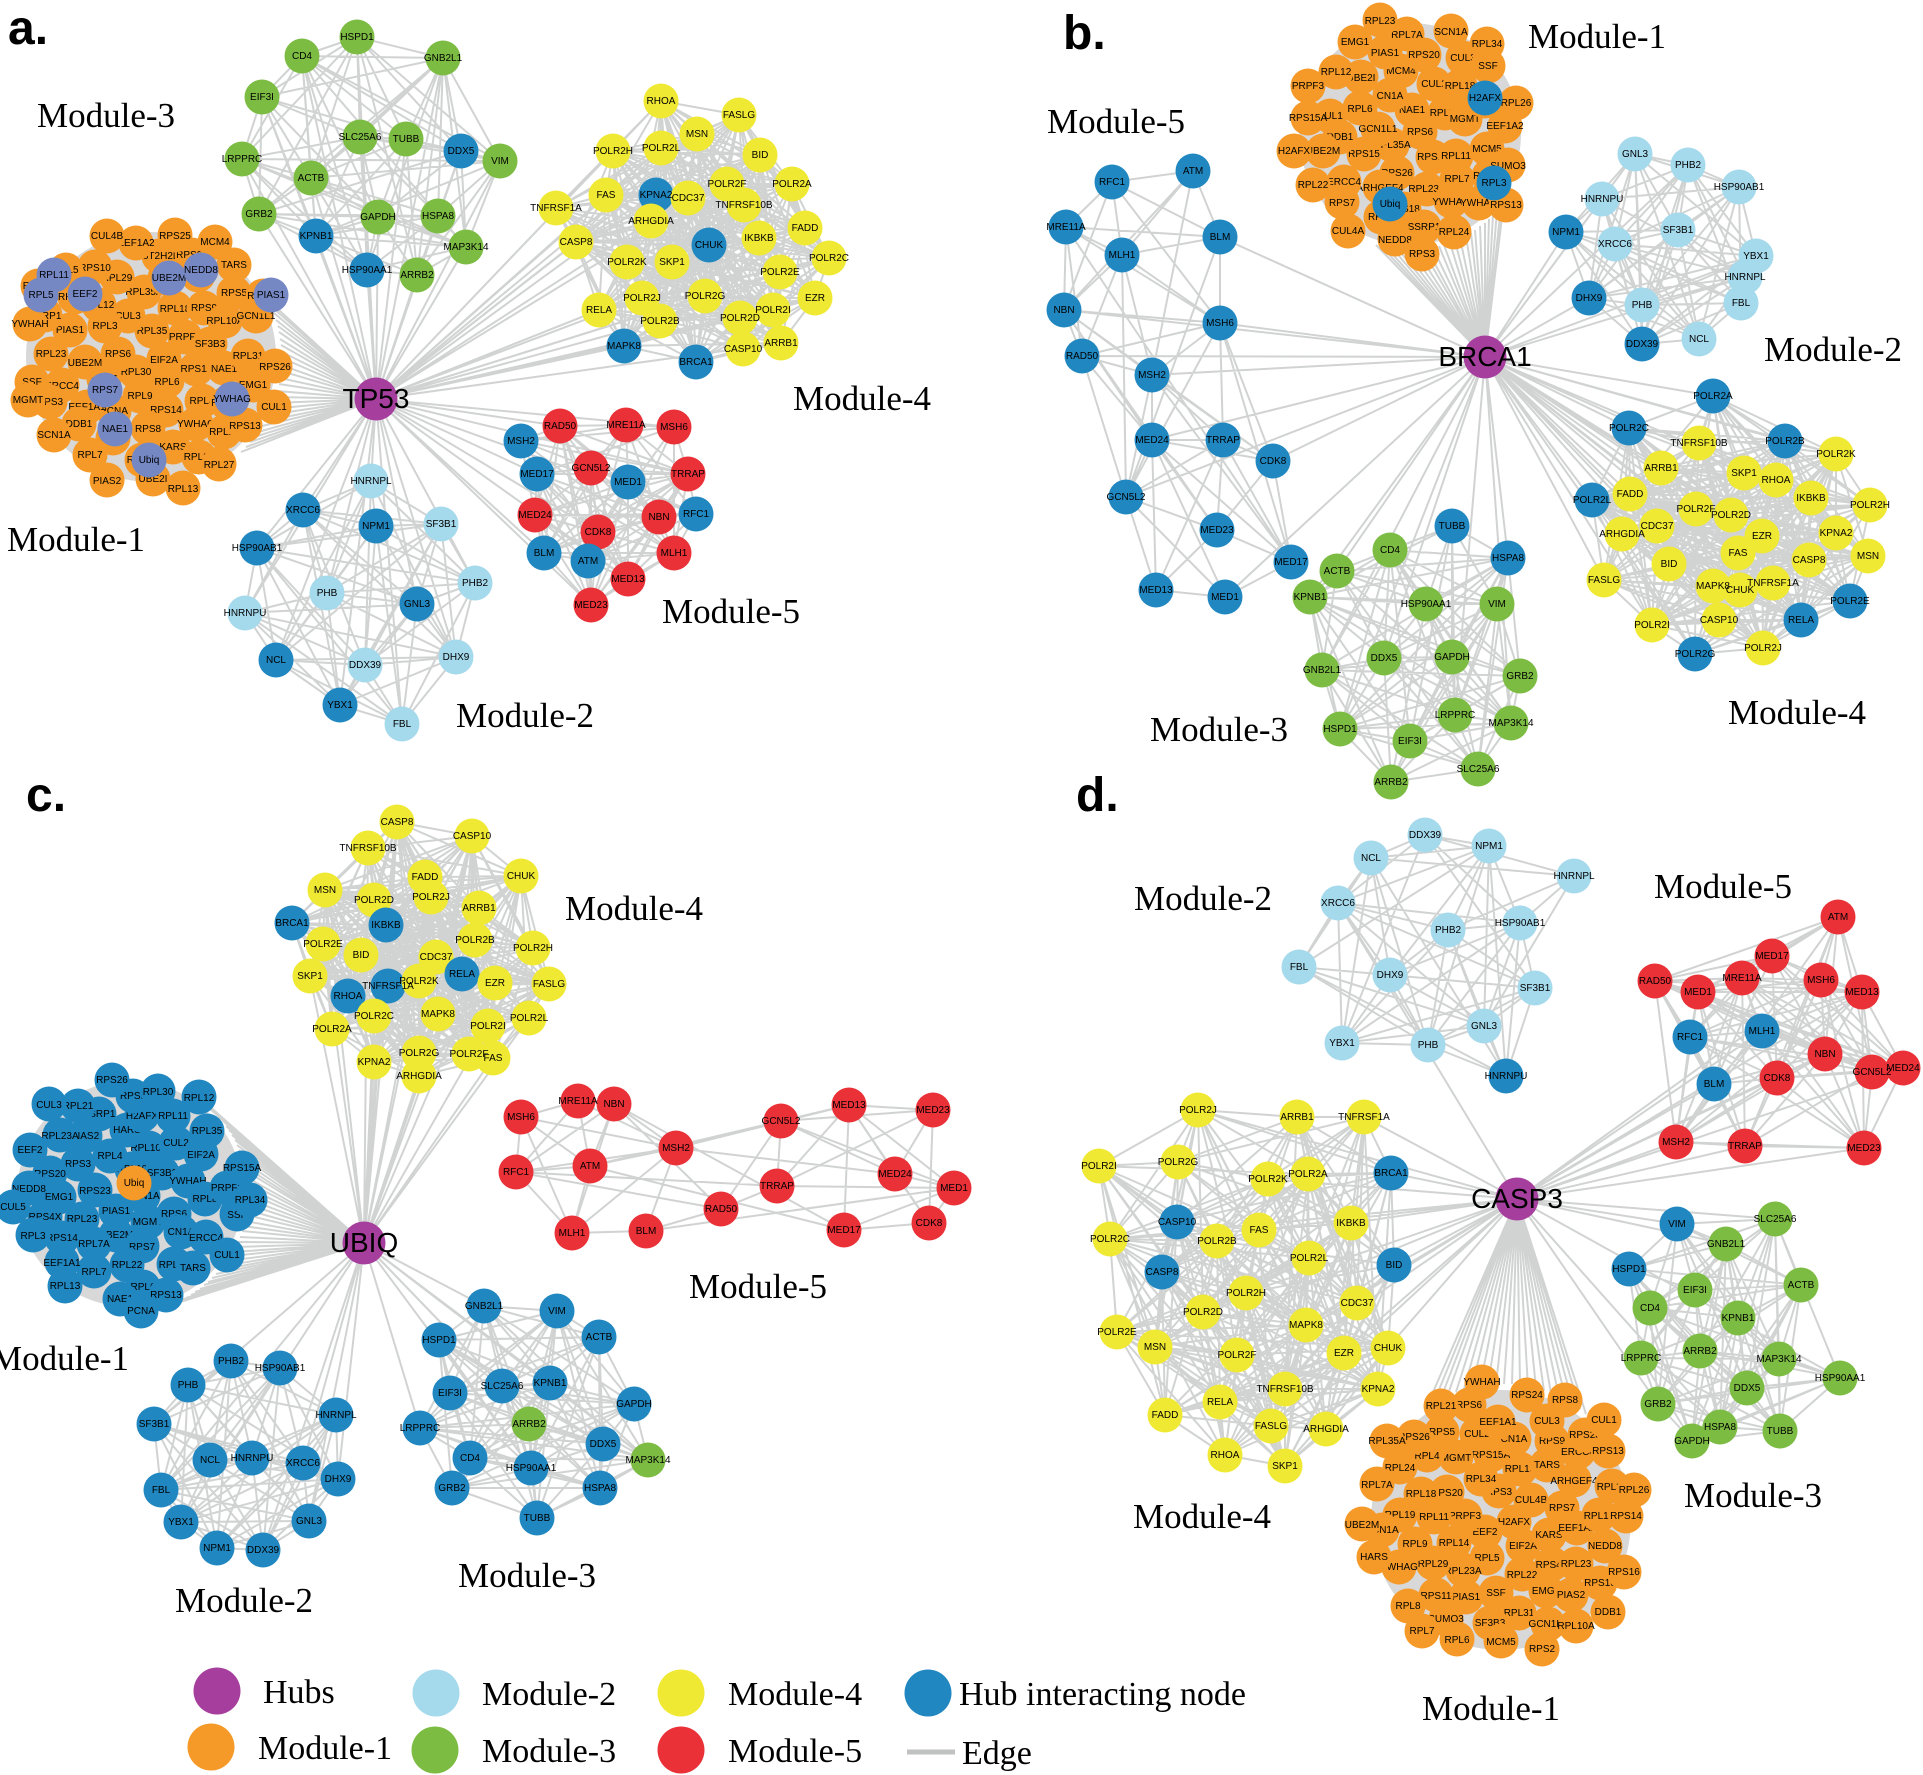 This screenshot has width=1923, height=1775. Describe the element at coordinates (1481, 1479) in the screenshot. I see `svg-text: RPL34` at that location.